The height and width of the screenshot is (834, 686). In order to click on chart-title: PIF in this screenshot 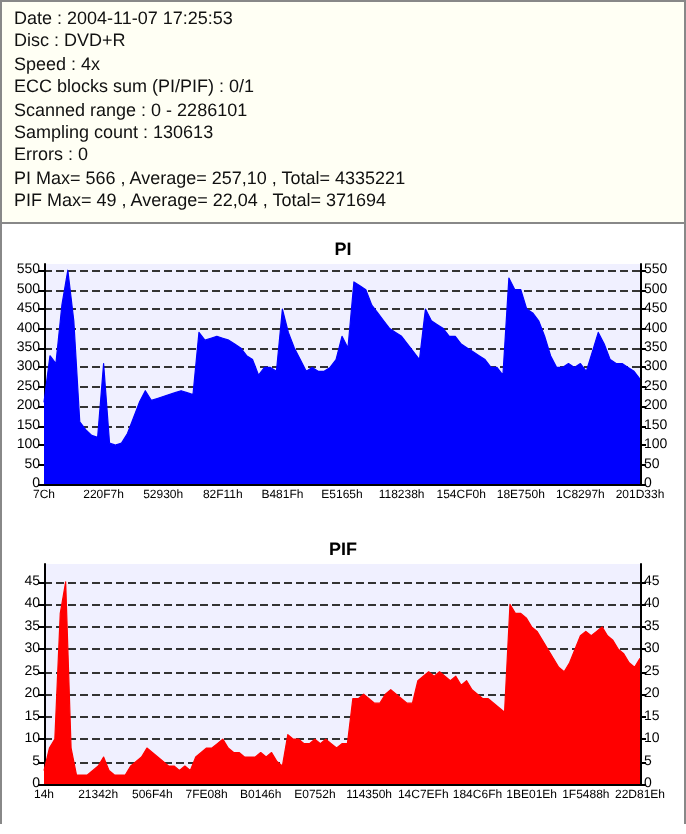, I will do `click(343, 549)`.